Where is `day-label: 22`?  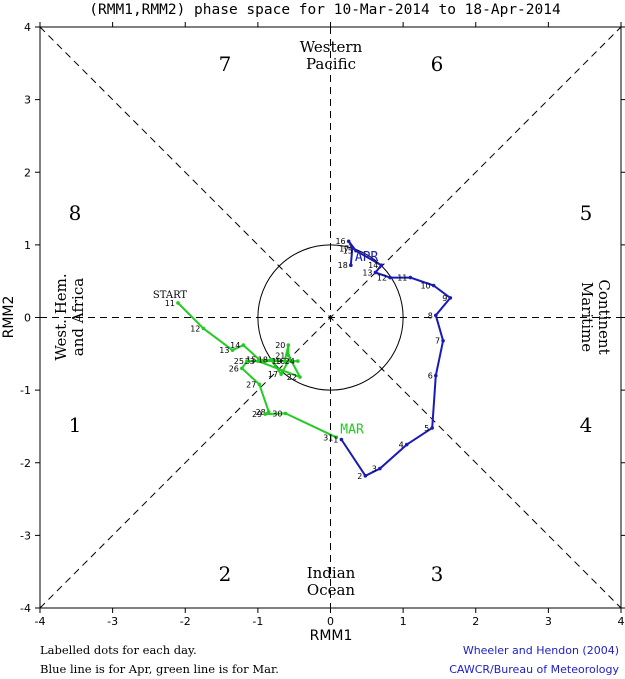 day-label: 22 is located at coordinates (292, 377).